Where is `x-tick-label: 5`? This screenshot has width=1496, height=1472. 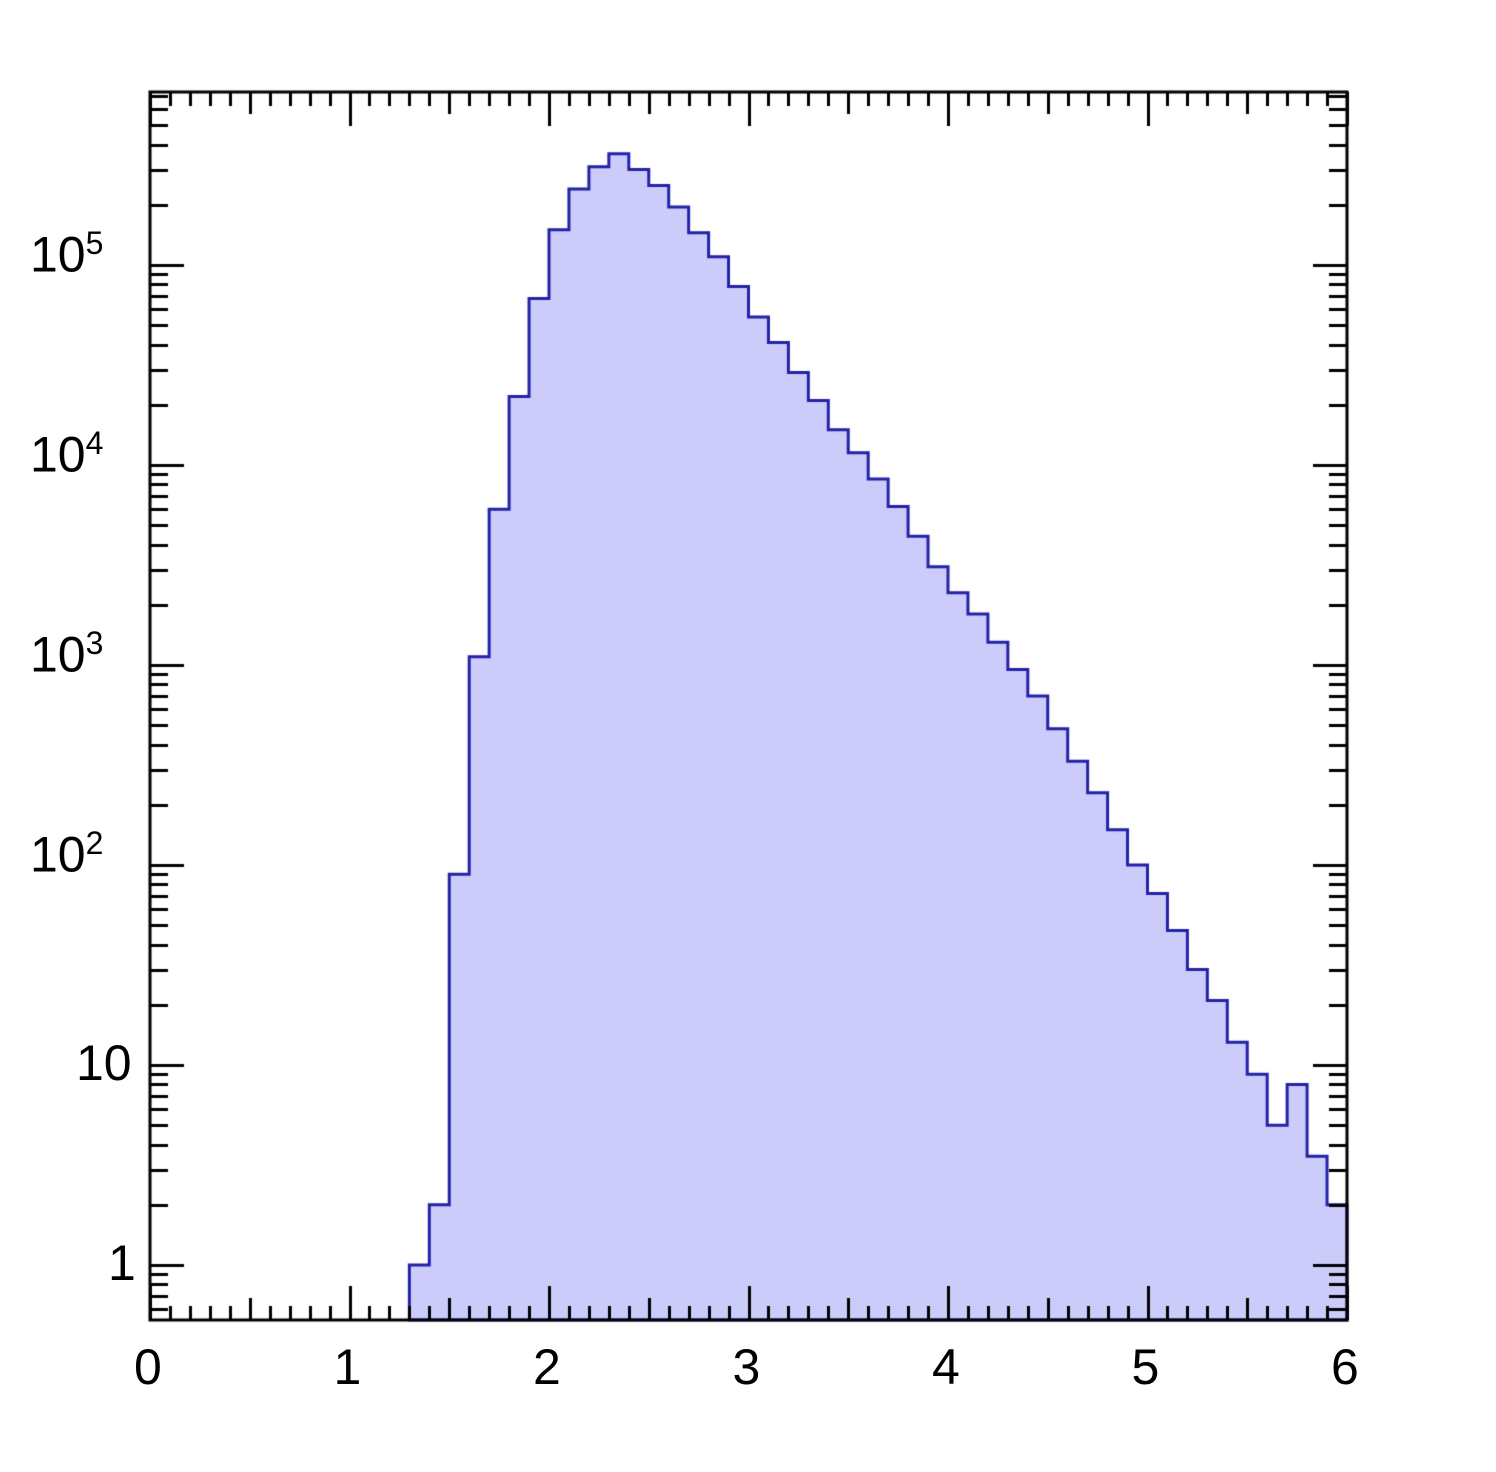 x-tick-label: 5 is located at coordinates (1145, 1367).